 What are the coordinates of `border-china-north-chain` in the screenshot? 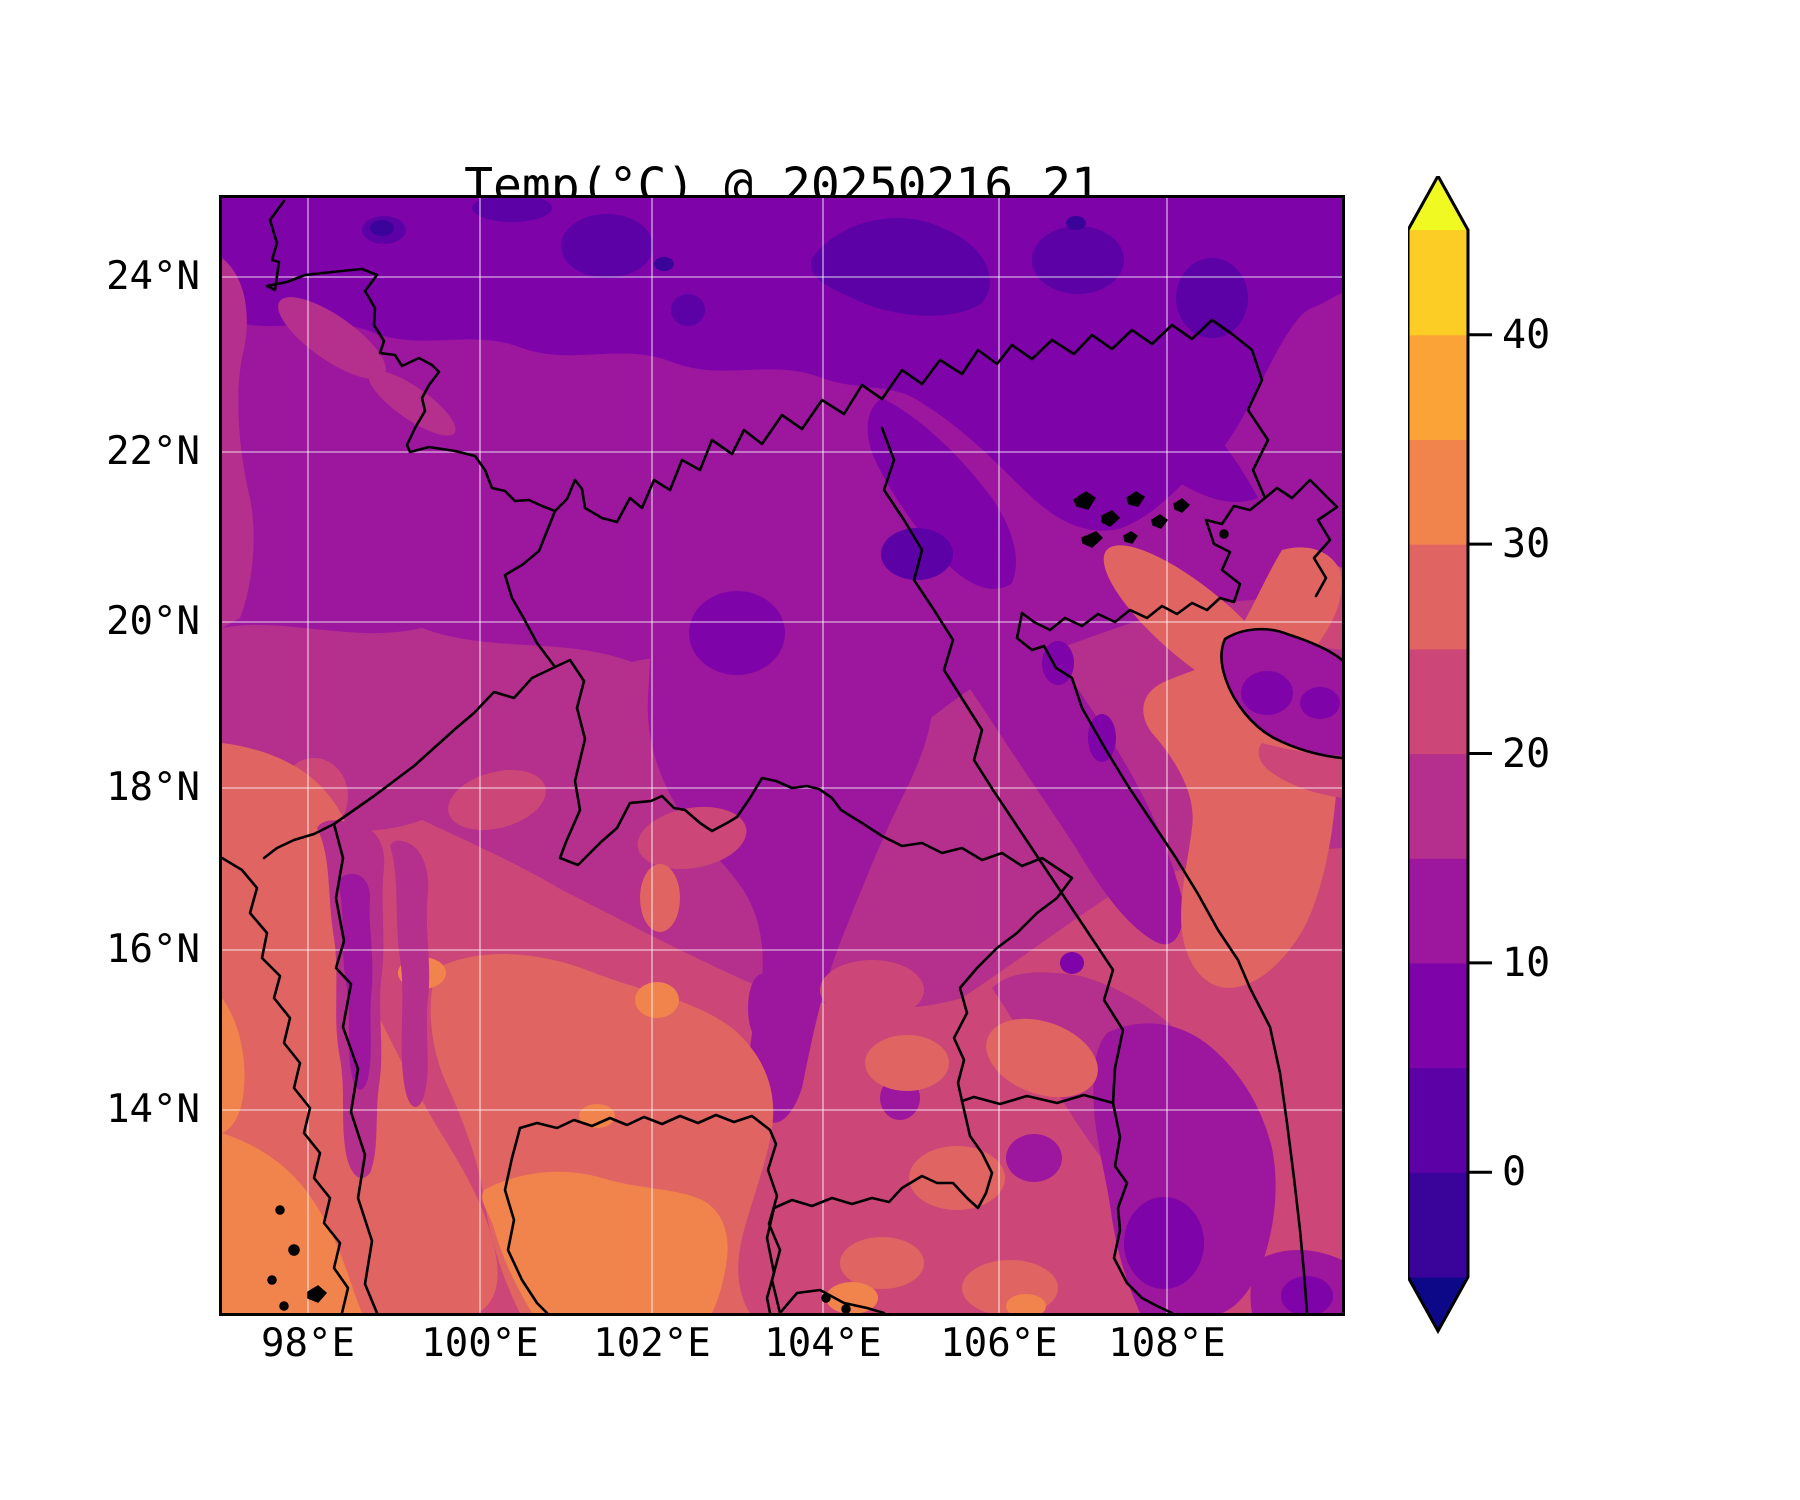 It's located at (802, 361).